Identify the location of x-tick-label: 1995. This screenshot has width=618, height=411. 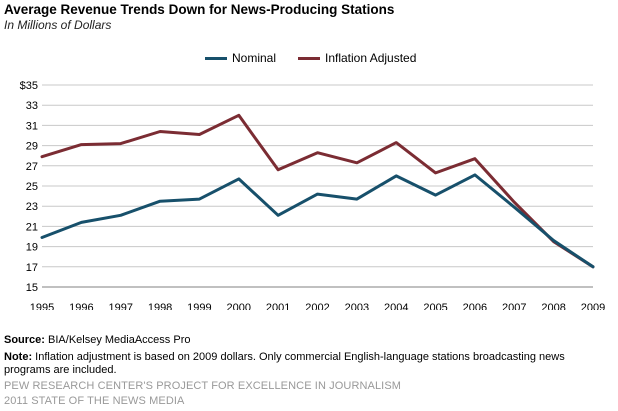
(42, 306).